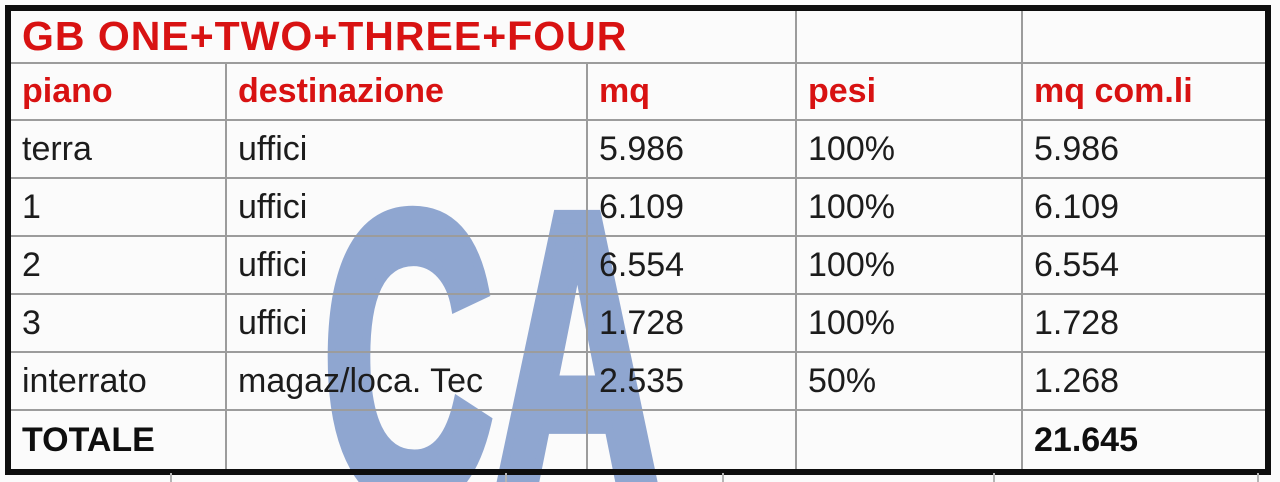 Image resolution: width=1280 pixels, height=482 pixels. What do you see at coordinates (1144, 324) in the screenshot?
I see `cell-mq-comli: 1.728` at bounding box center [1144, 324].